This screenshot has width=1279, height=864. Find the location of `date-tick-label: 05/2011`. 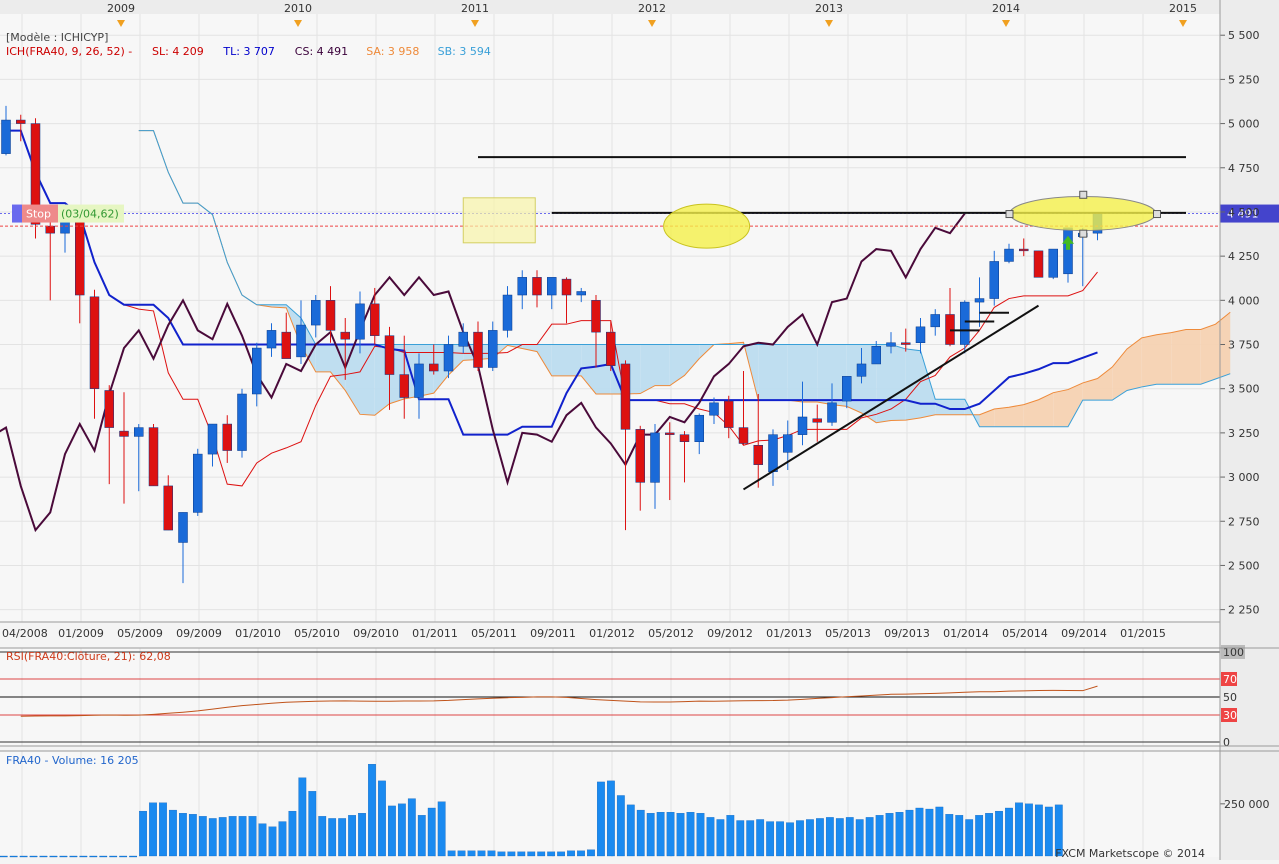

date-tick-label: 05/2011 is located at coordinates (494, 633).